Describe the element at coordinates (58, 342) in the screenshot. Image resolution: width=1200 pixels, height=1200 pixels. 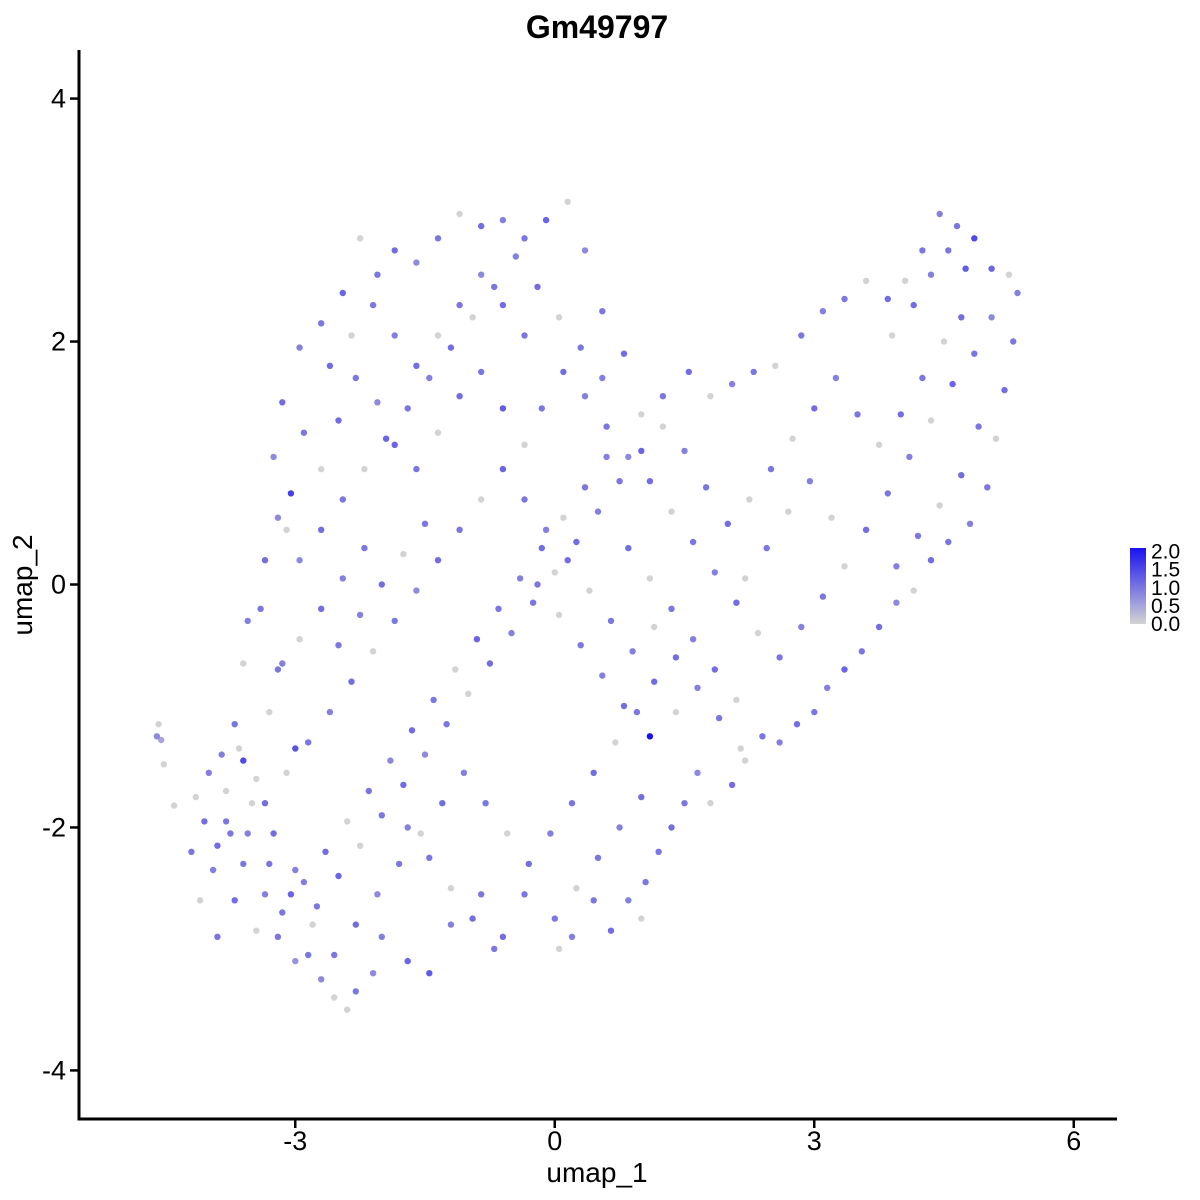
I see `y-tick-label: 2` at that location.